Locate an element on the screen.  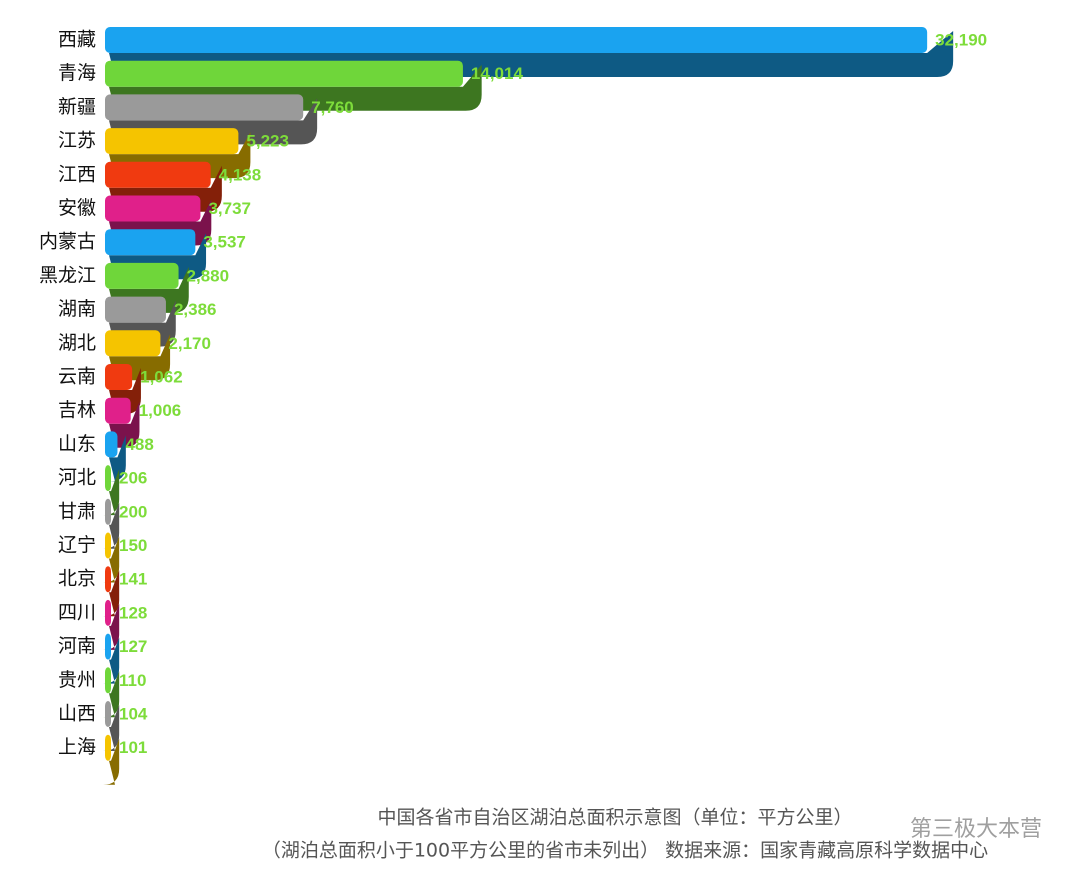
value-label: 1,006 is located at coordinates (160, 410).